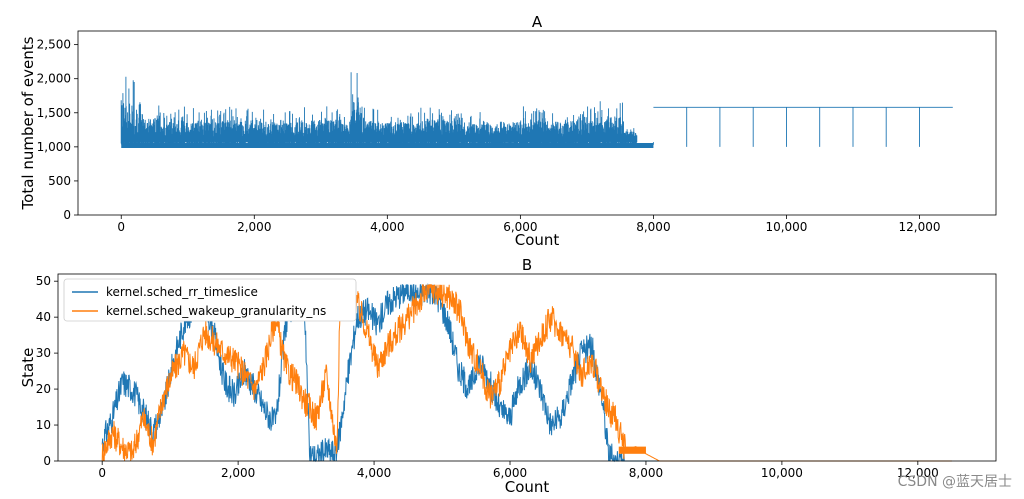 The width and height of the screenshot is (1024, 499). Describe the element at coordinates (43, 317) in the screenshot. I see `y-tick-label: 40` at that location.